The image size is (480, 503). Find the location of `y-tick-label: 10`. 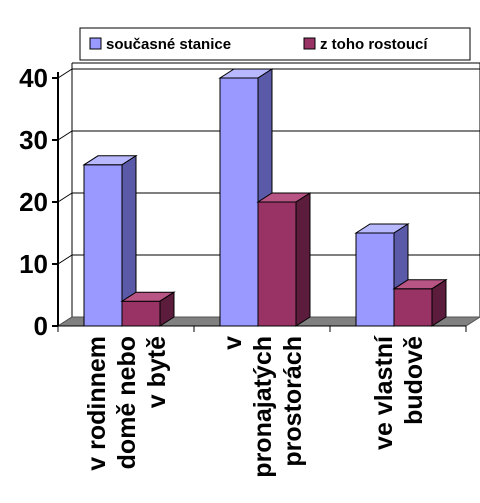

y-tick-label: 10 is located at coordinates (33, 264).